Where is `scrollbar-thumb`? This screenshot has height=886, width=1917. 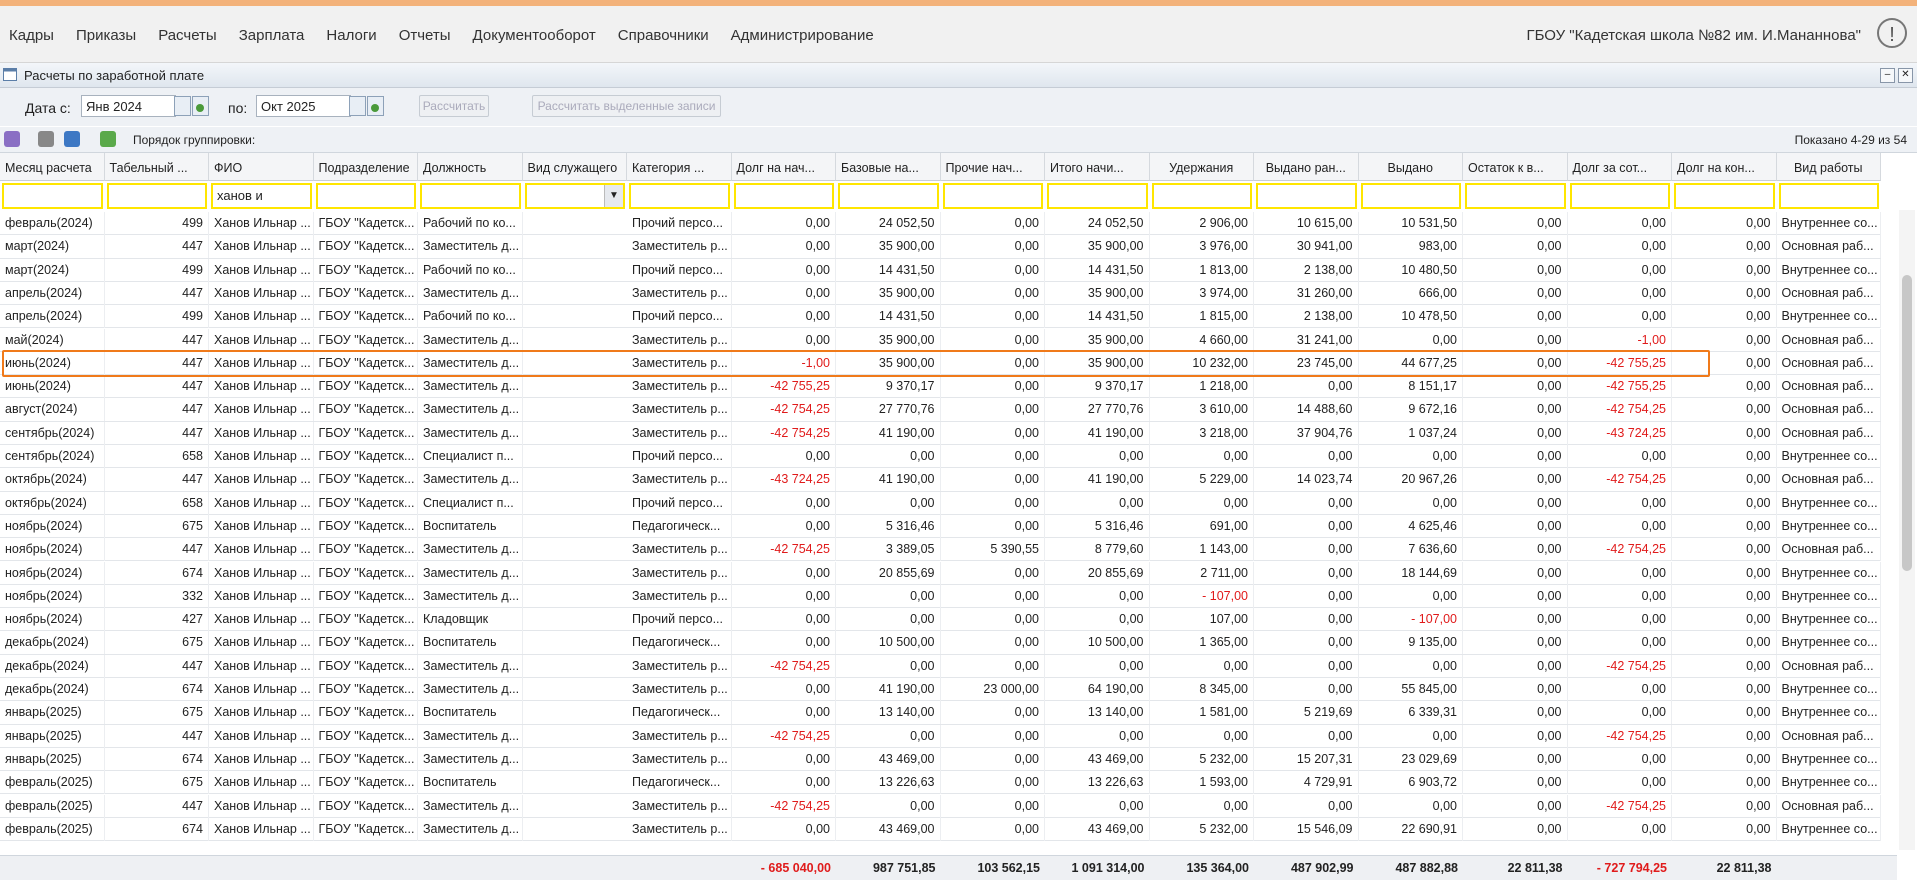 scrollbar-thumb is located at coordinates (1907, 423).